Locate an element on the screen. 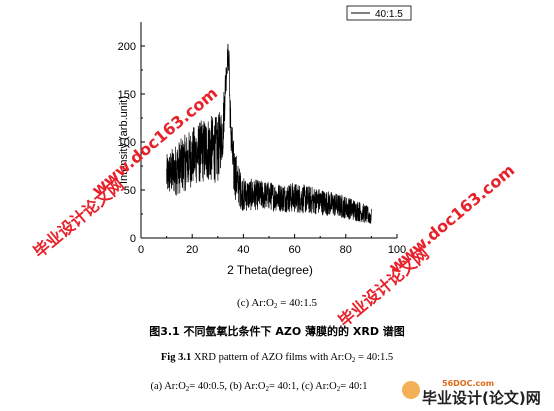 The height and width of the screenshot is (411, 554). part-b-post: = 40:1, (c) Ar:O is located at coordinates (303, 386).